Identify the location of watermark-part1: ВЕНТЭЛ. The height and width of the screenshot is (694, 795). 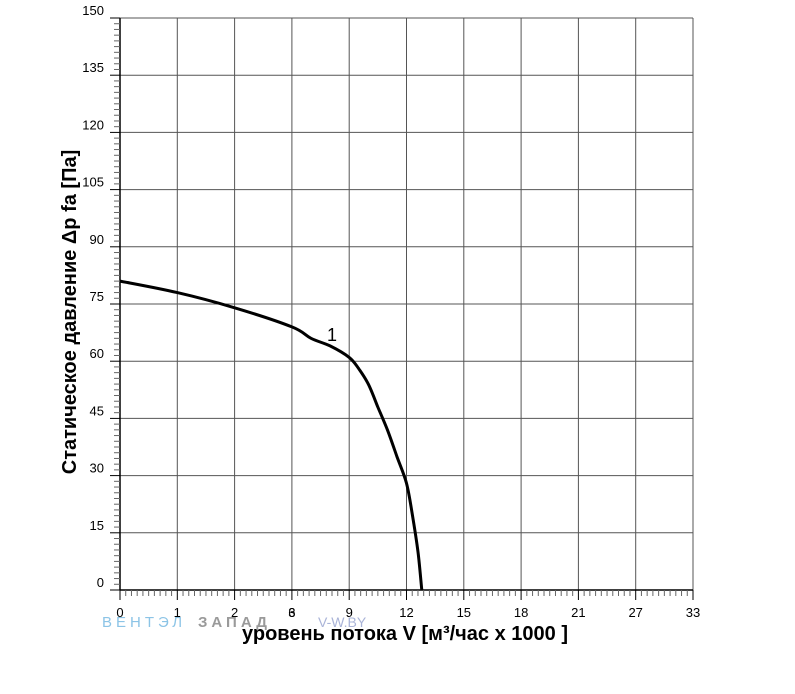
(144, 622).